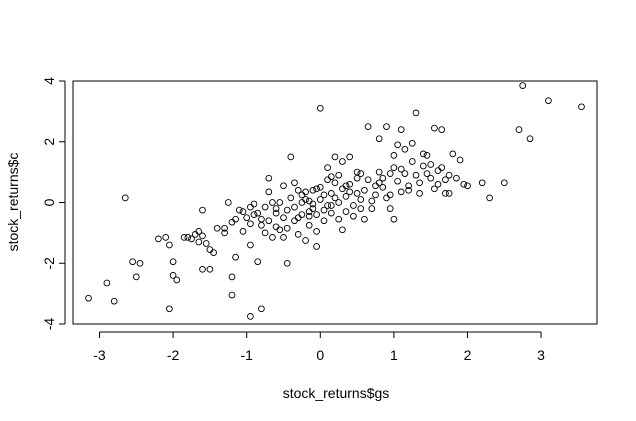 Image resolution: width=636 pixels, height=421 pixels. I want to click on y-tick-label: 4, so click(49, 81).